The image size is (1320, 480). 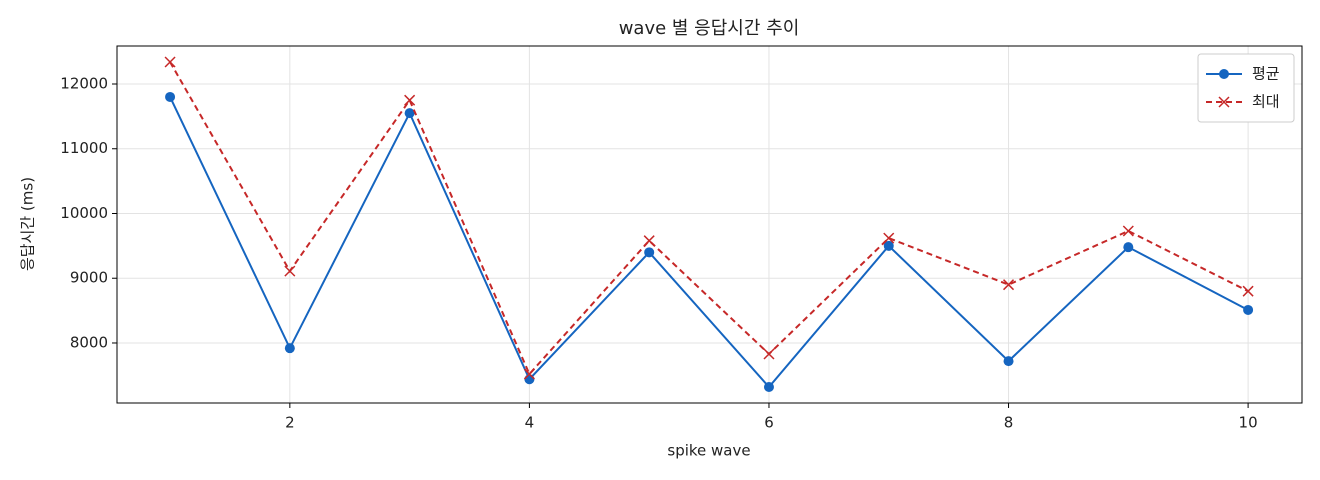 What do you see at coordinates (1009, 423) in the screenshot?
I see `x-tick-label: 8` at bounding box center [1009, 423].